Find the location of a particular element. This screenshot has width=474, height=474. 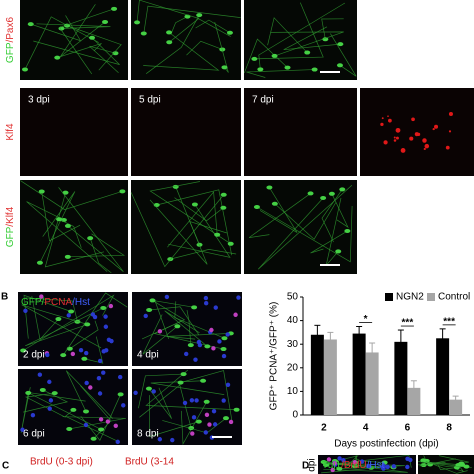

caption: BrdU (0-3 dpi) is located at coordinates (61, 462).